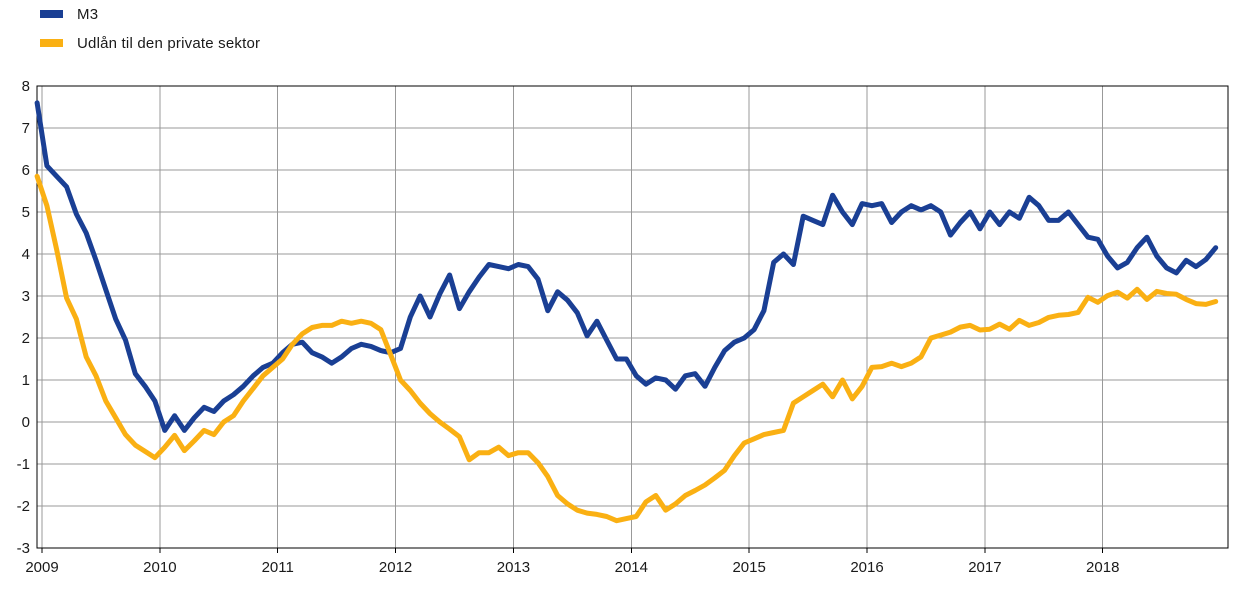 The height and width of the screenshot is (590, 1240). I want to click on y-tick-label: 5, so click(26, 212).